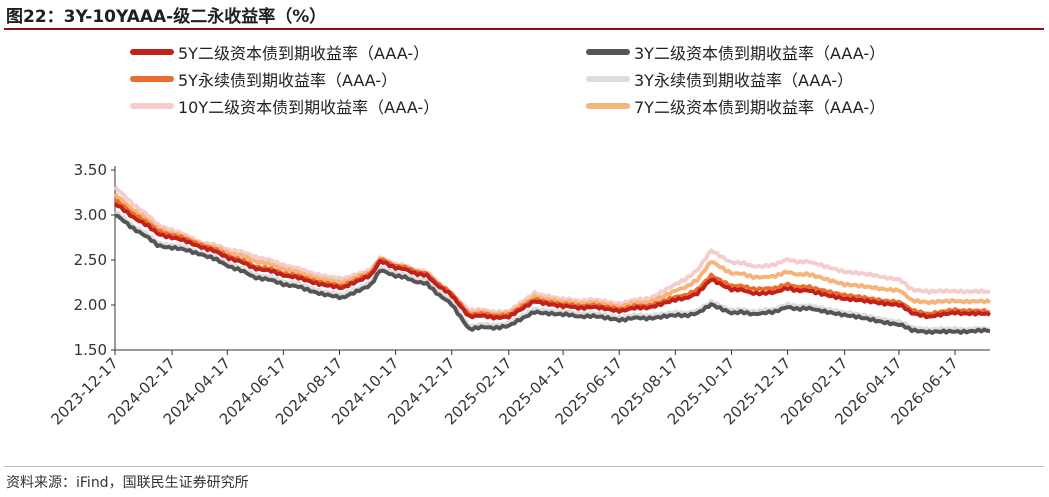  Describe the element at coordinates (304, 53) in the screenshot. I see `legend-label: 5Y二级资本债到期收益率（AAA-）` at that location.